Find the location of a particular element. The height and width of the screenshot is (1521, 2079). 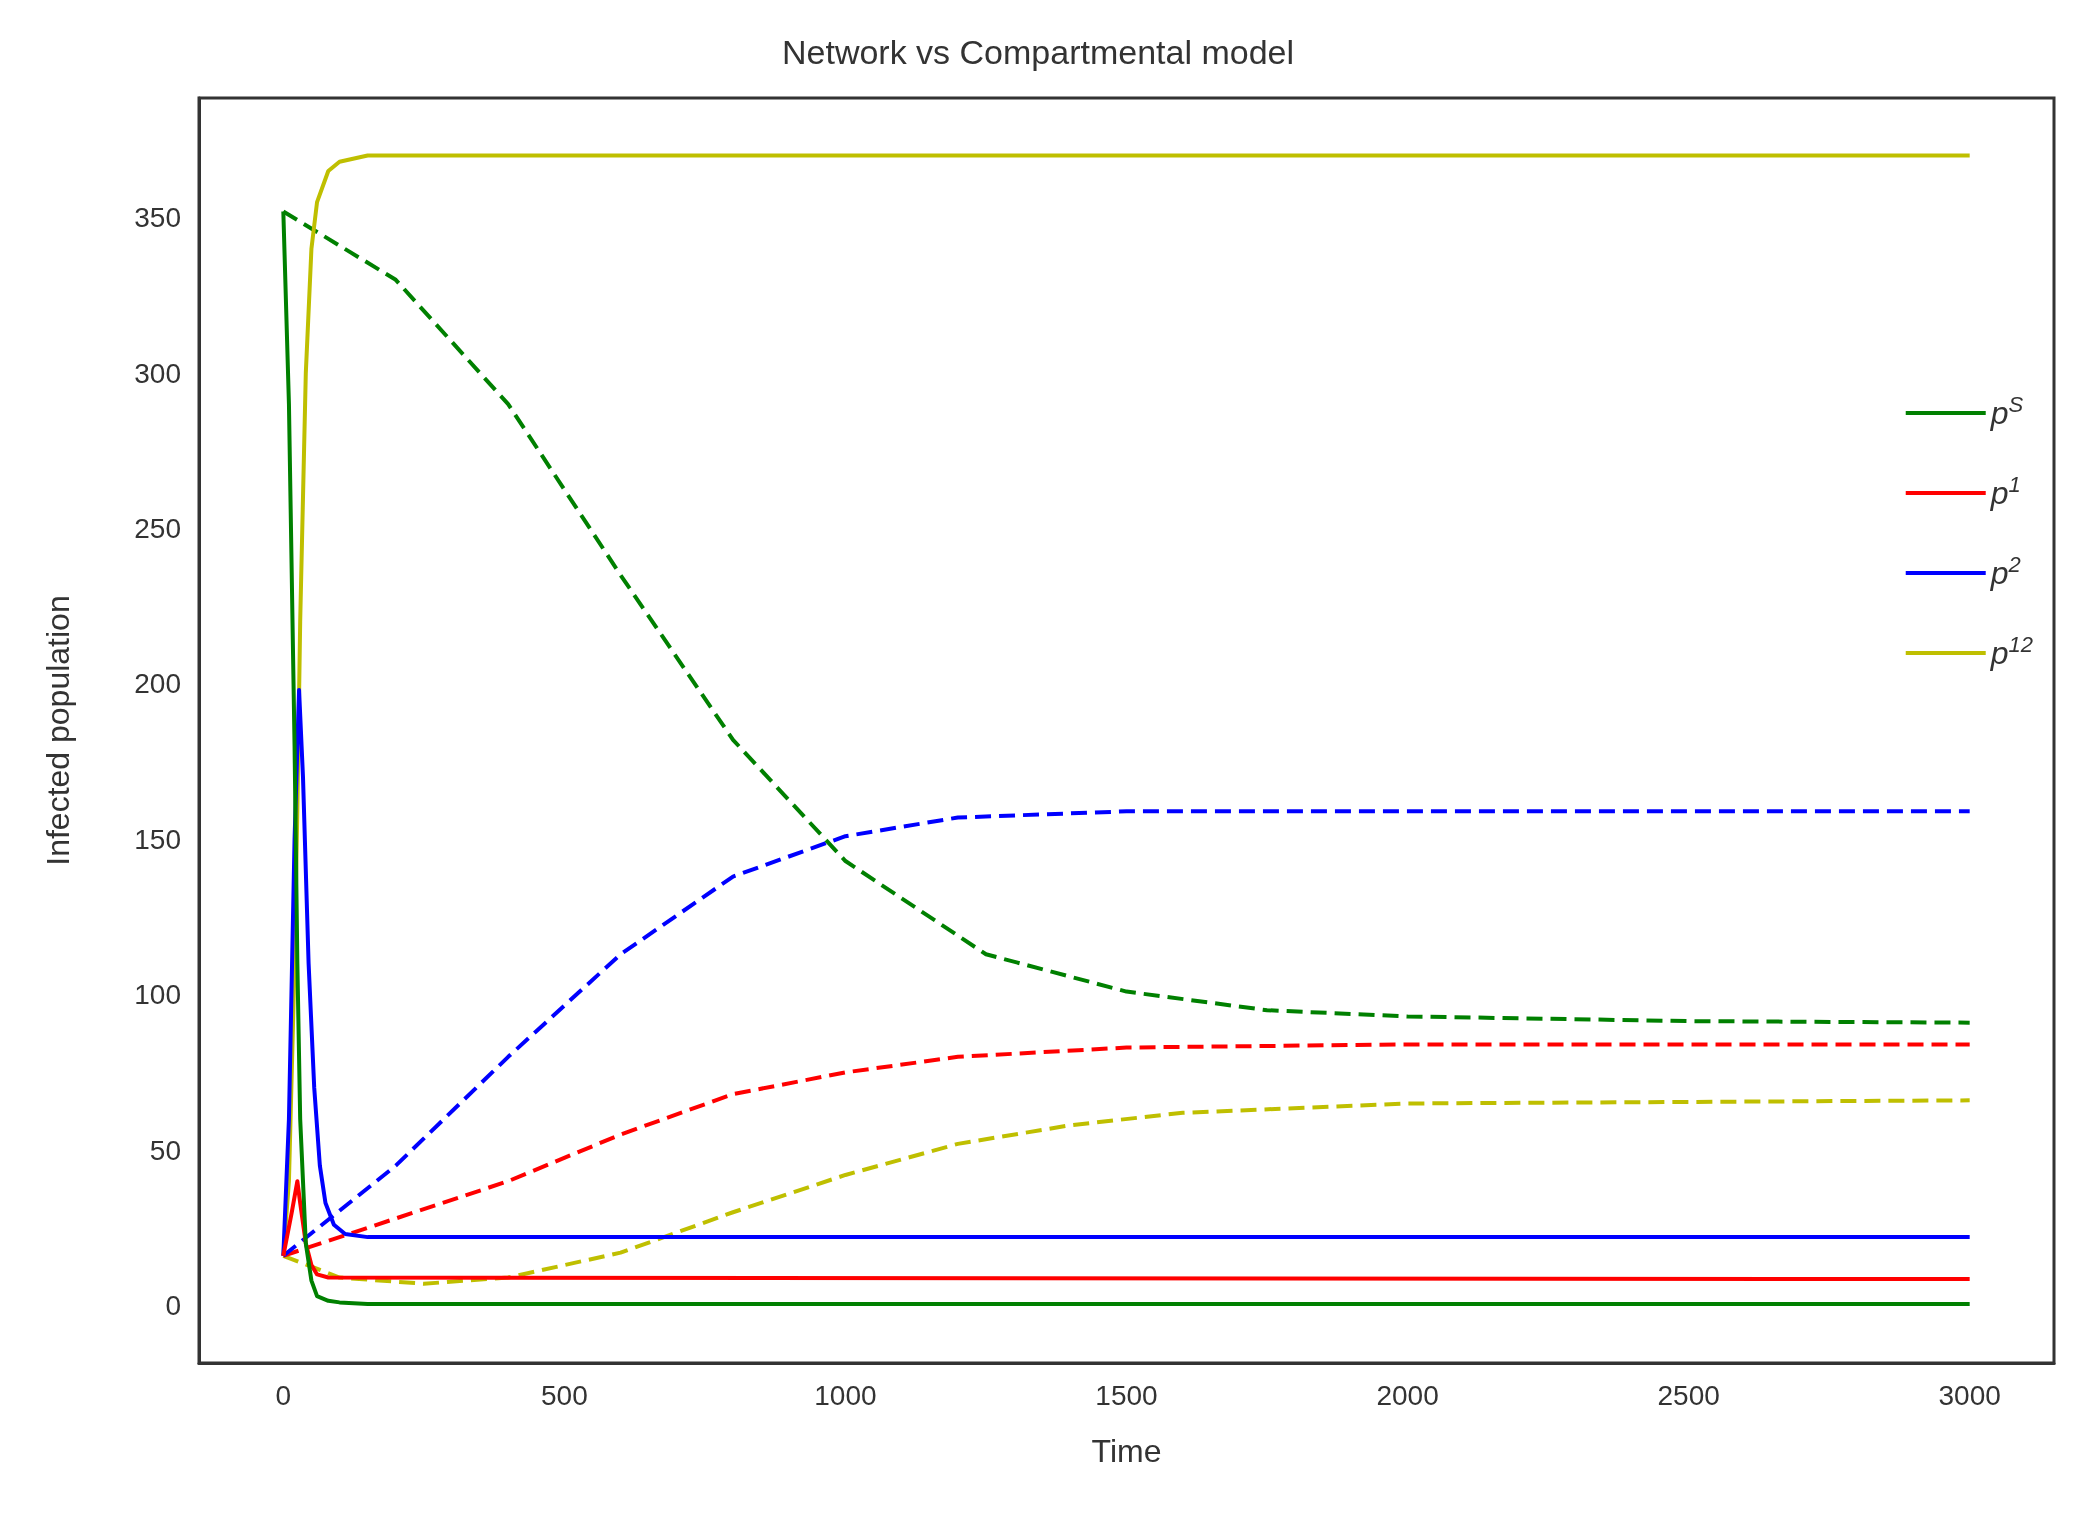

y-tick-label: 250 is located at coordinates (157, 528).